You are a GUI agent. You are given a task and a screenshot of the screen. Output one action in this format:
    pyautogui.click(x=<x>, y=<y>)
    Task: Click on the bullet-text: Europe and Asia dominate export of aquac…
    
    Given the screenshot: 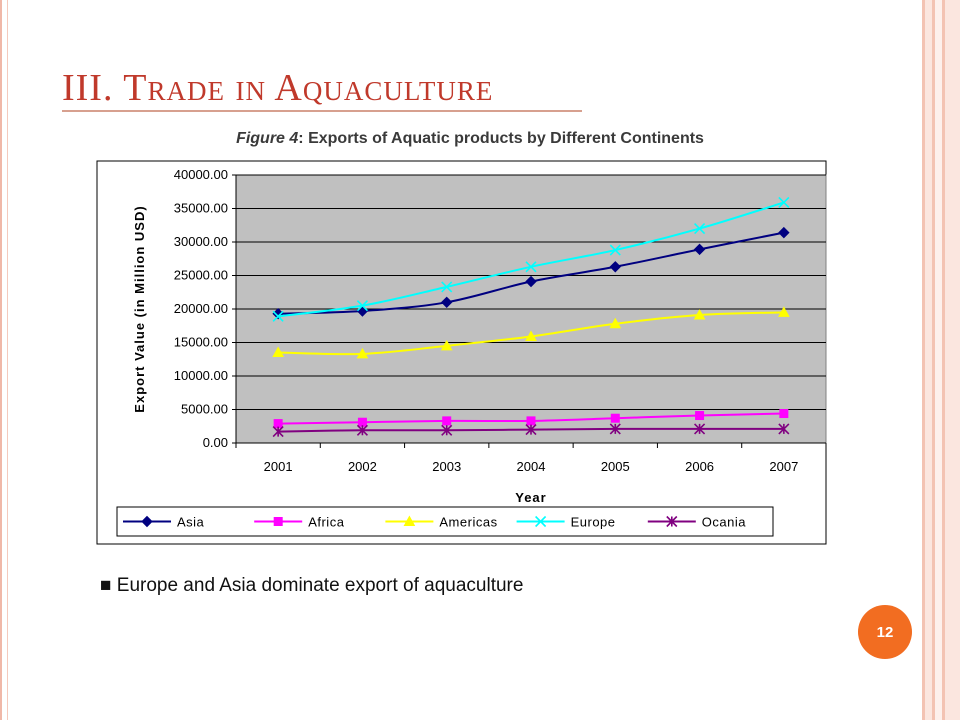 What is the action you would take?
    pyautogui.click(x=320, y=585)
    